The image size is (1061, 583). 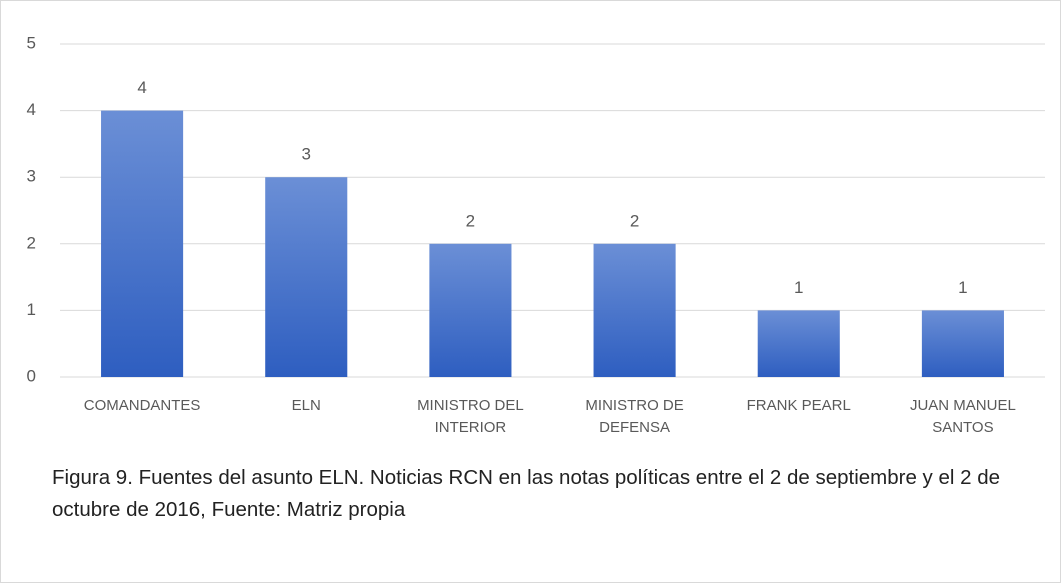 What do you see at coordinates (31, 42) in the screenshot?
I see `y-tick-label: 5` at bounding box center [31, 42].